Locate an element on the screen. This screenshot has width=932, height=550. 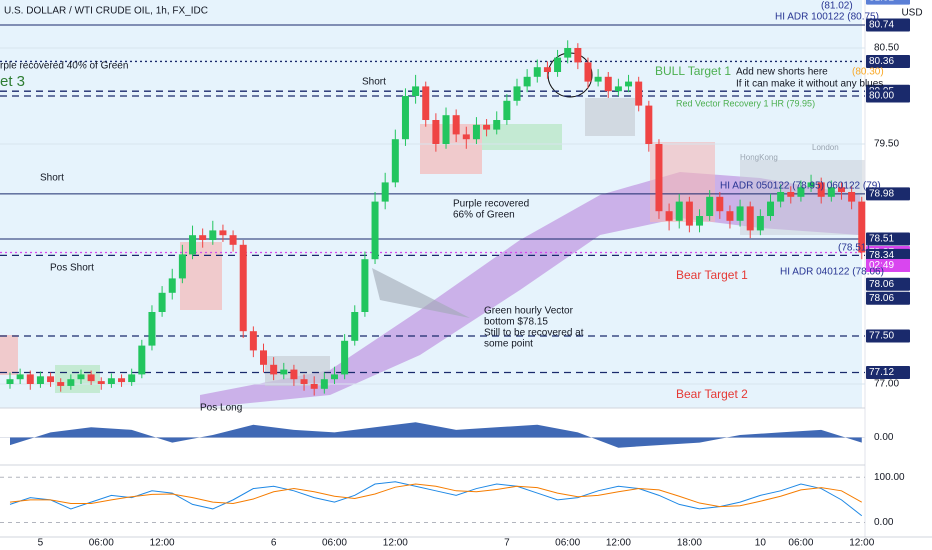
annotation: HongKong is located at coordinates (759, 157).